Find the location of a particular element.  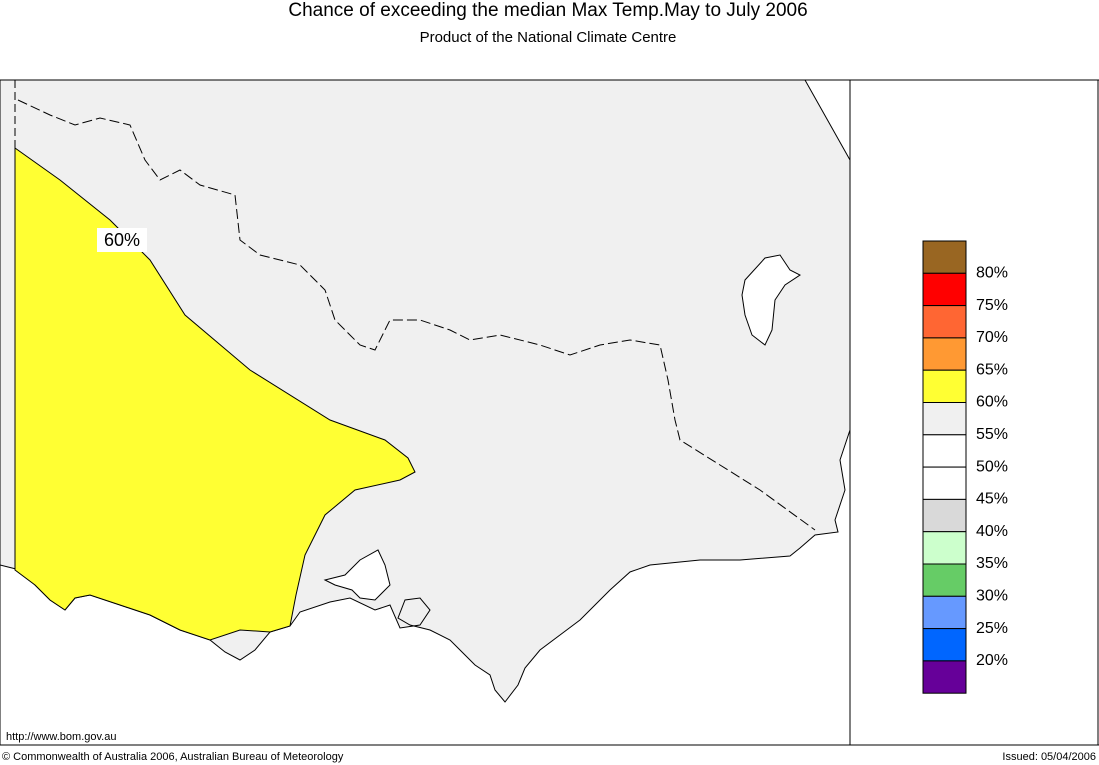

port-phillip-bay is located at coordinates (357, 575).